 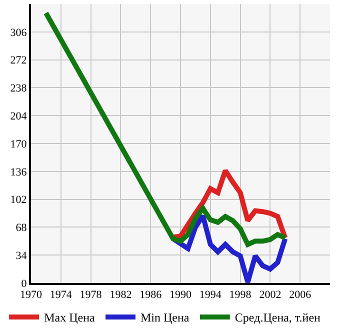 What do you see at coordinates (165, 317) in the screenshot?
I see `legend-label: Min Цена` at bounding box center [165, 317].